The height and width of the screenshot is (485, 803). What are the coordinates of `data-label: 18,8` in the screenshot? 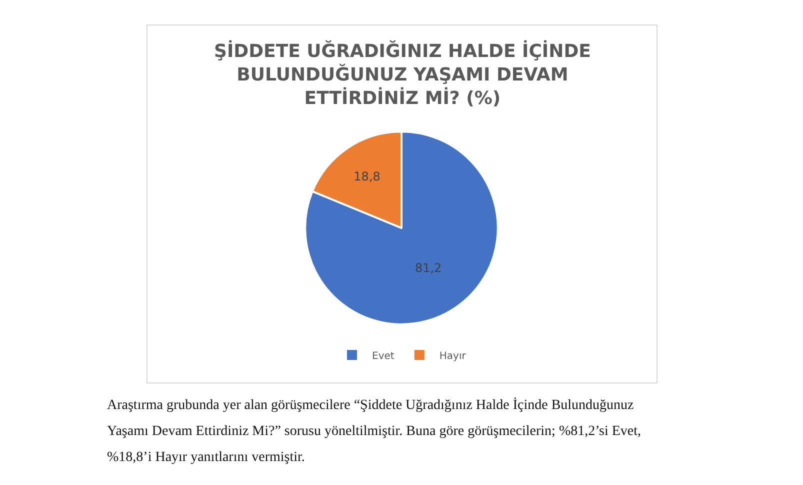 It's located at (367, 177).